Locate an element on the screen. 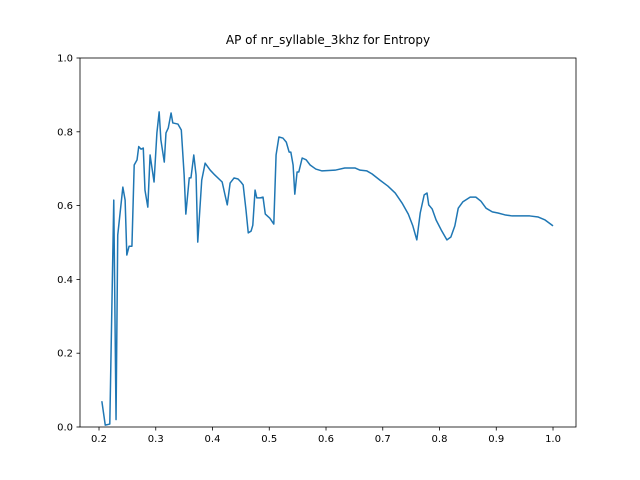 The width and height of the screenshot is (640, 480). x-tick-label: 0.9 is located at coordinates (496, 439).